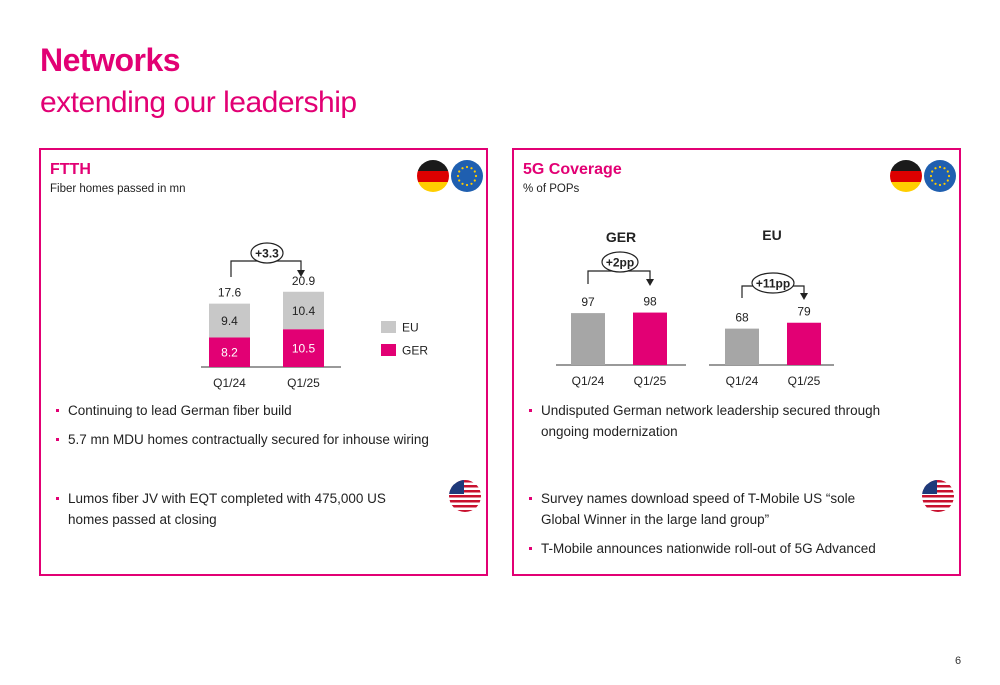  I want to click on tick-Q1/25: Q1/25, so click(303, 383).